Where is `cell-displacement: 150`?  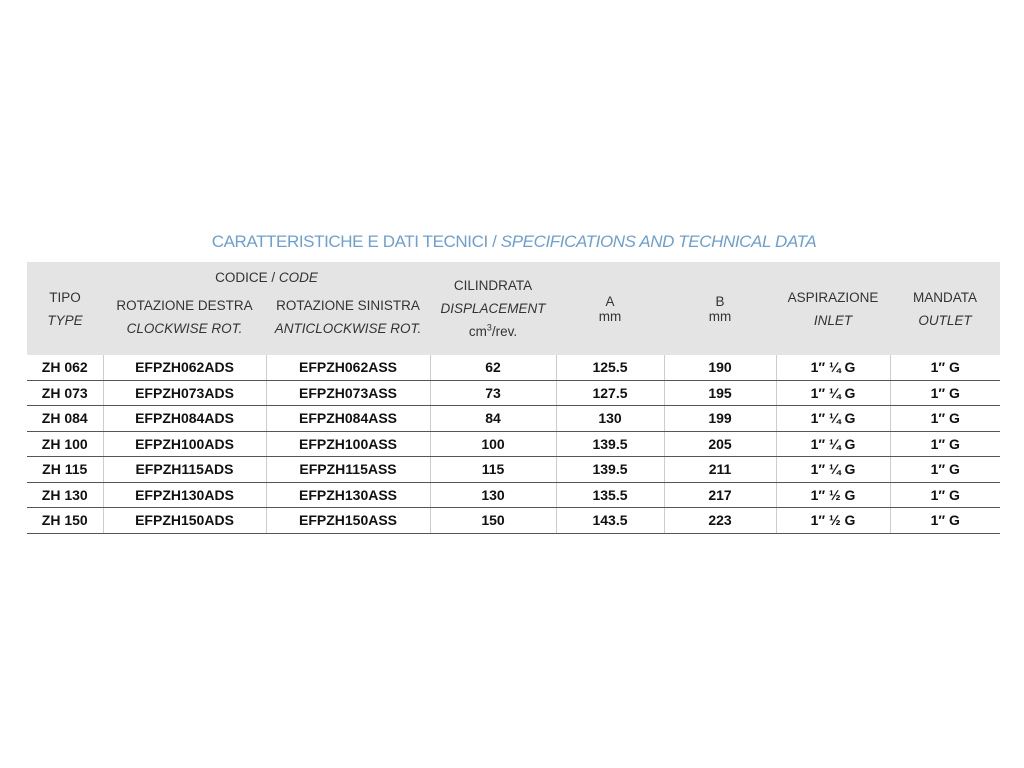
cell-displacement: 150 is located at coordinates (493, 520).